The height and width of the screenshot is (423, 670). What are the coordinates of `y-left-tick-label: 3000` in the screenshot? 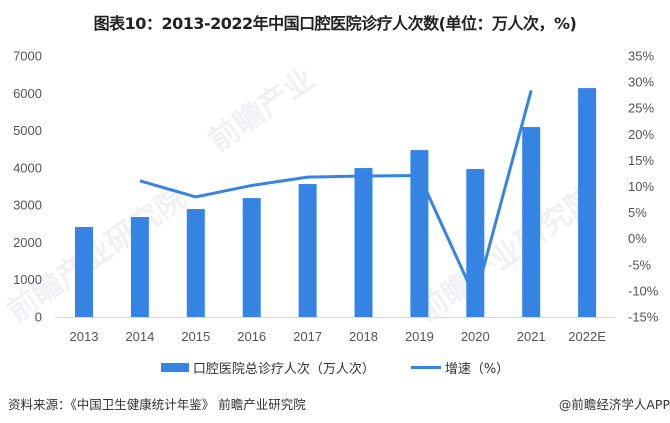 It's located at (27, 205).